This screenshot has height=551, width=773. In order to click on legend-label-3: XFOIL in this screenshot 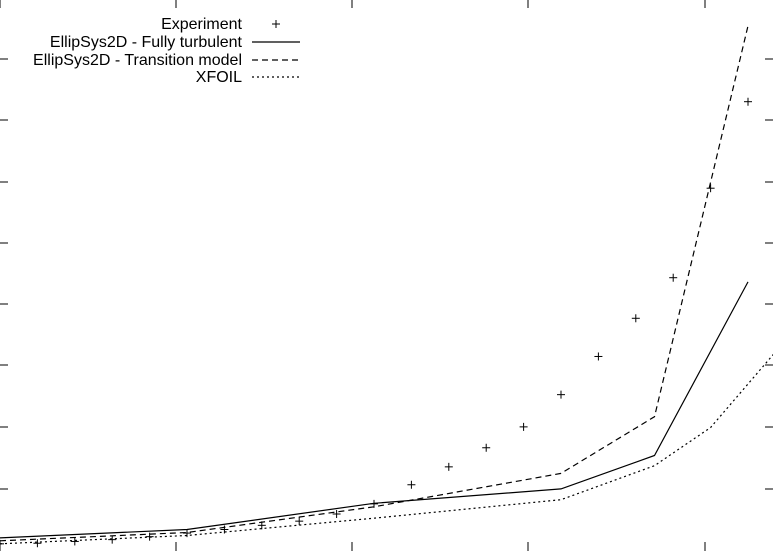, I will do `click(219, 77)`.